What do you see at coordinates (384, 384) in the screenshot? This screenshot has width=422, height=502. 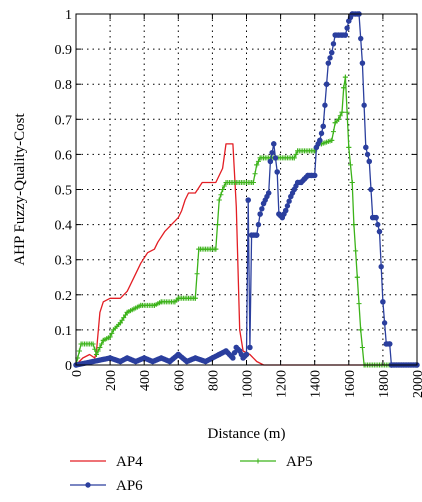 I see `x-tick-label: 1800` at bounding box center [384, 384].